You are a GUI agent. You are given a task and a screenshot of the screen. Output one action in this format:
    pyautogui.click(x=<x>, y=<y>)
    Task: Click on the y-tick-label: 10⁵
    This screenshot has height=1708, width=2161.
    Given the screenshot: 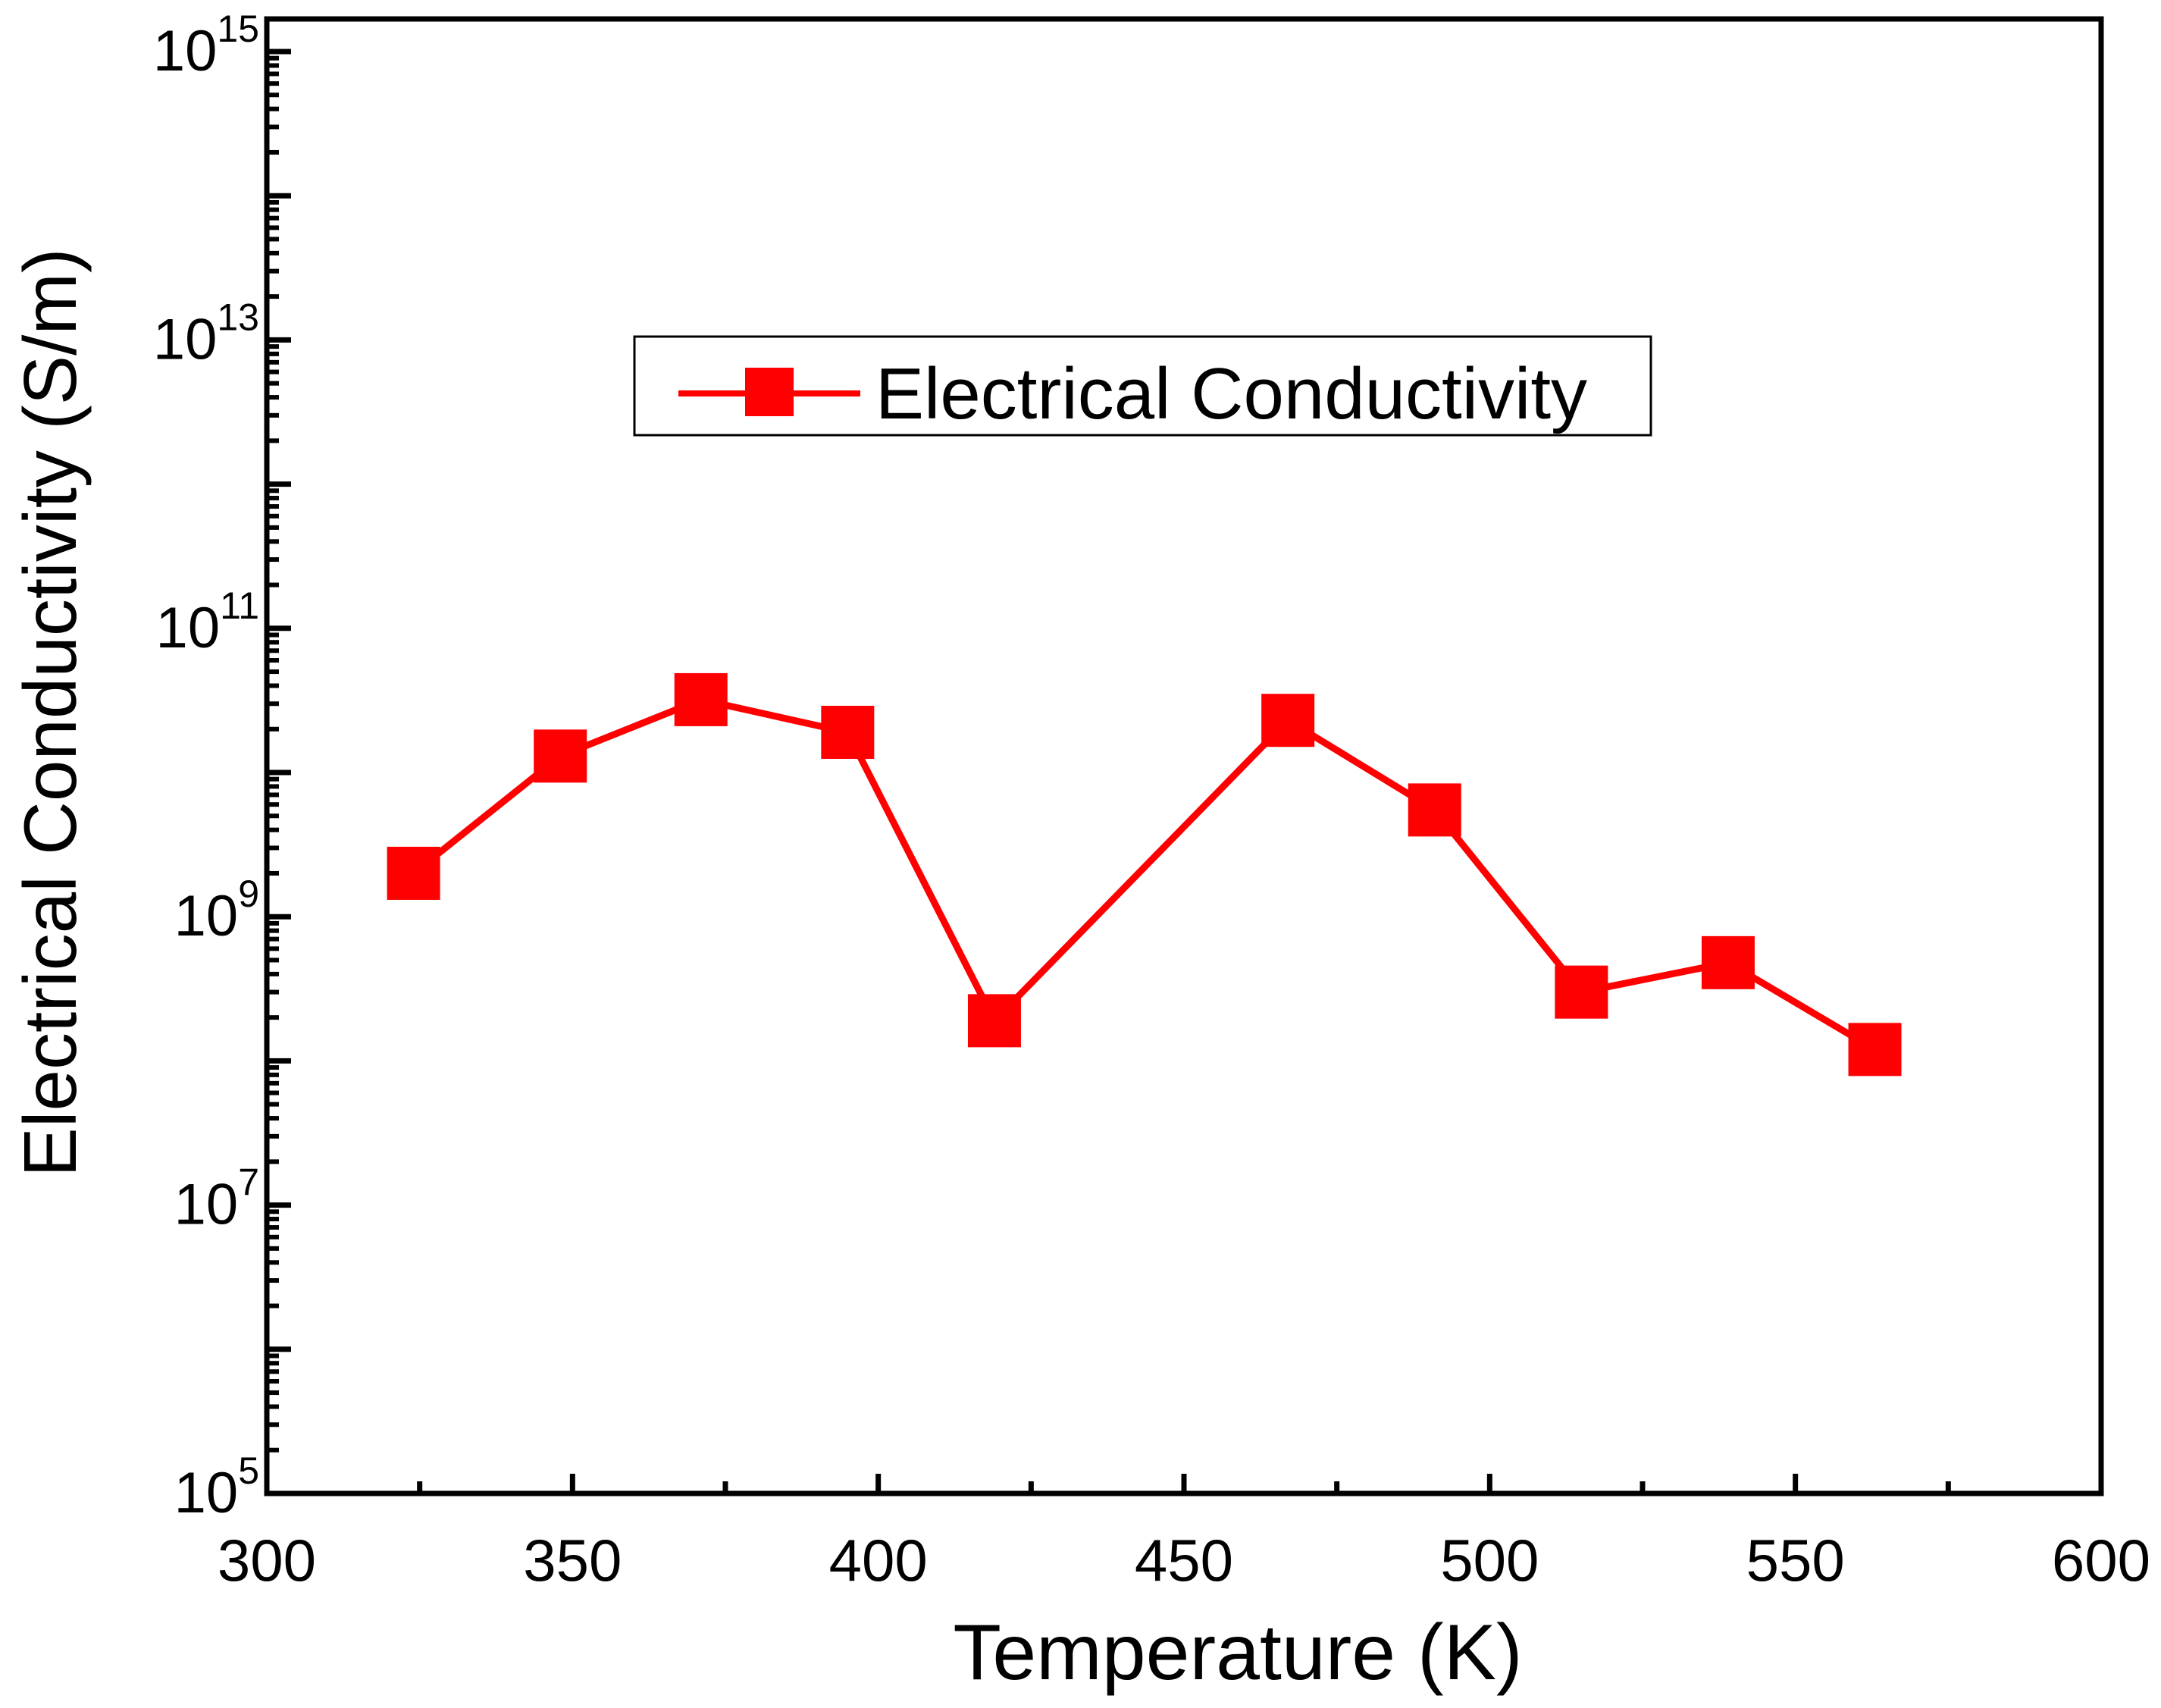 What is the action you would take?
    pyautogui.click(x=217, y=1487)
    